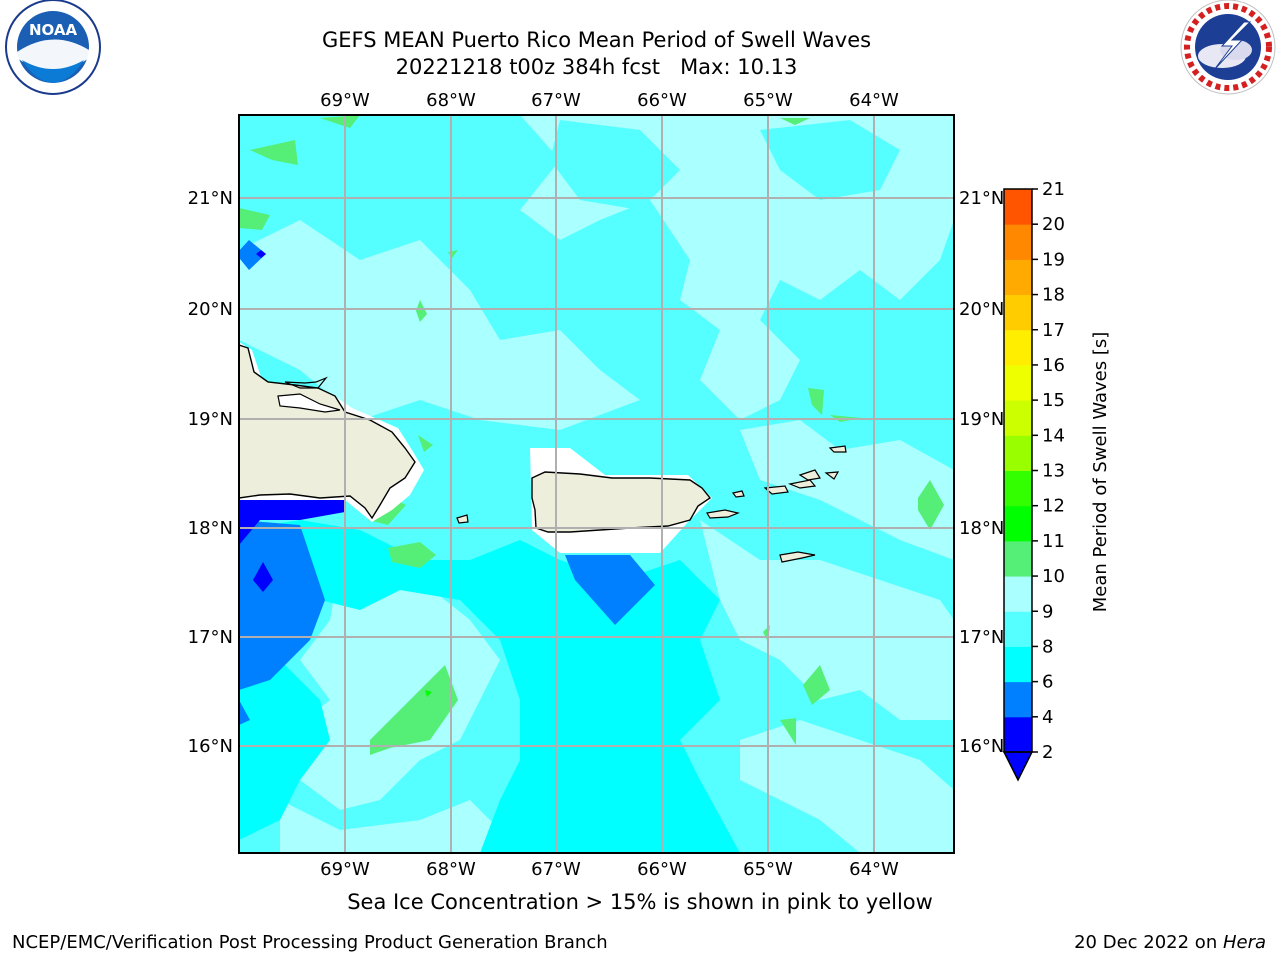 Image resolution: width=1280 pixels, height=960 pixels. I want to click on colorbar-label: Mean Period of Swell Waves [s], so click(1100, 472).